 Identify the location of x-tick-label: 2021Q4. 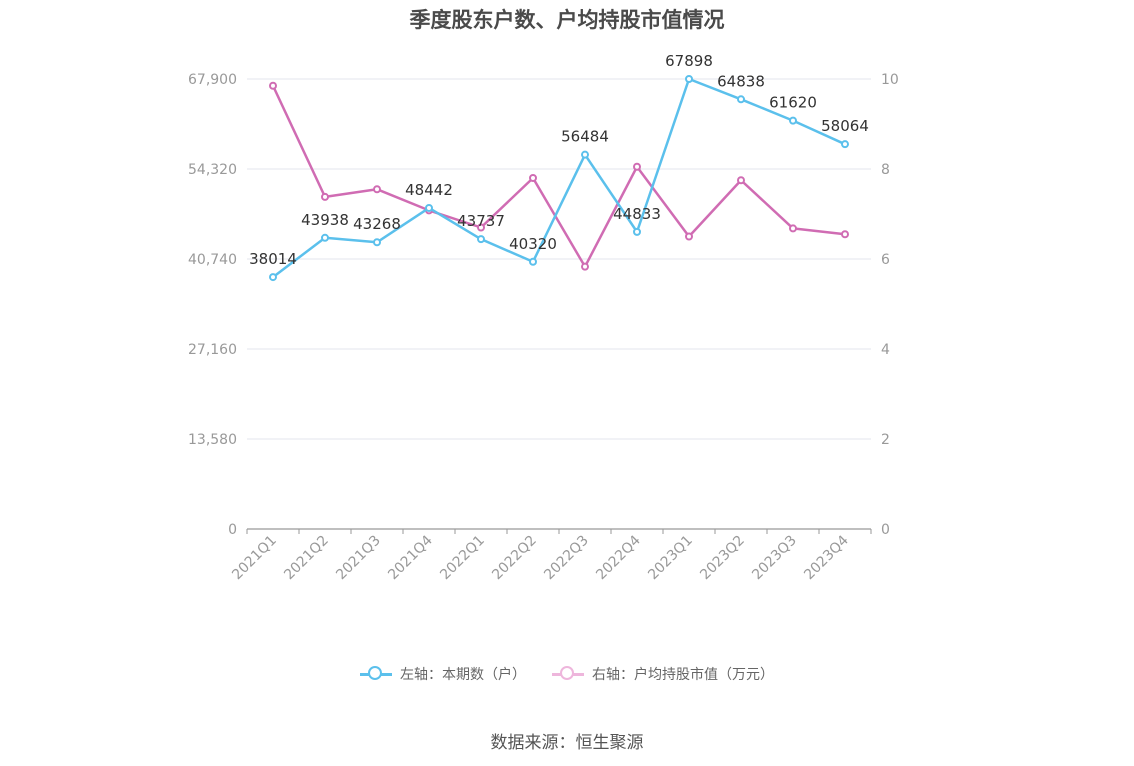
(410, 557).